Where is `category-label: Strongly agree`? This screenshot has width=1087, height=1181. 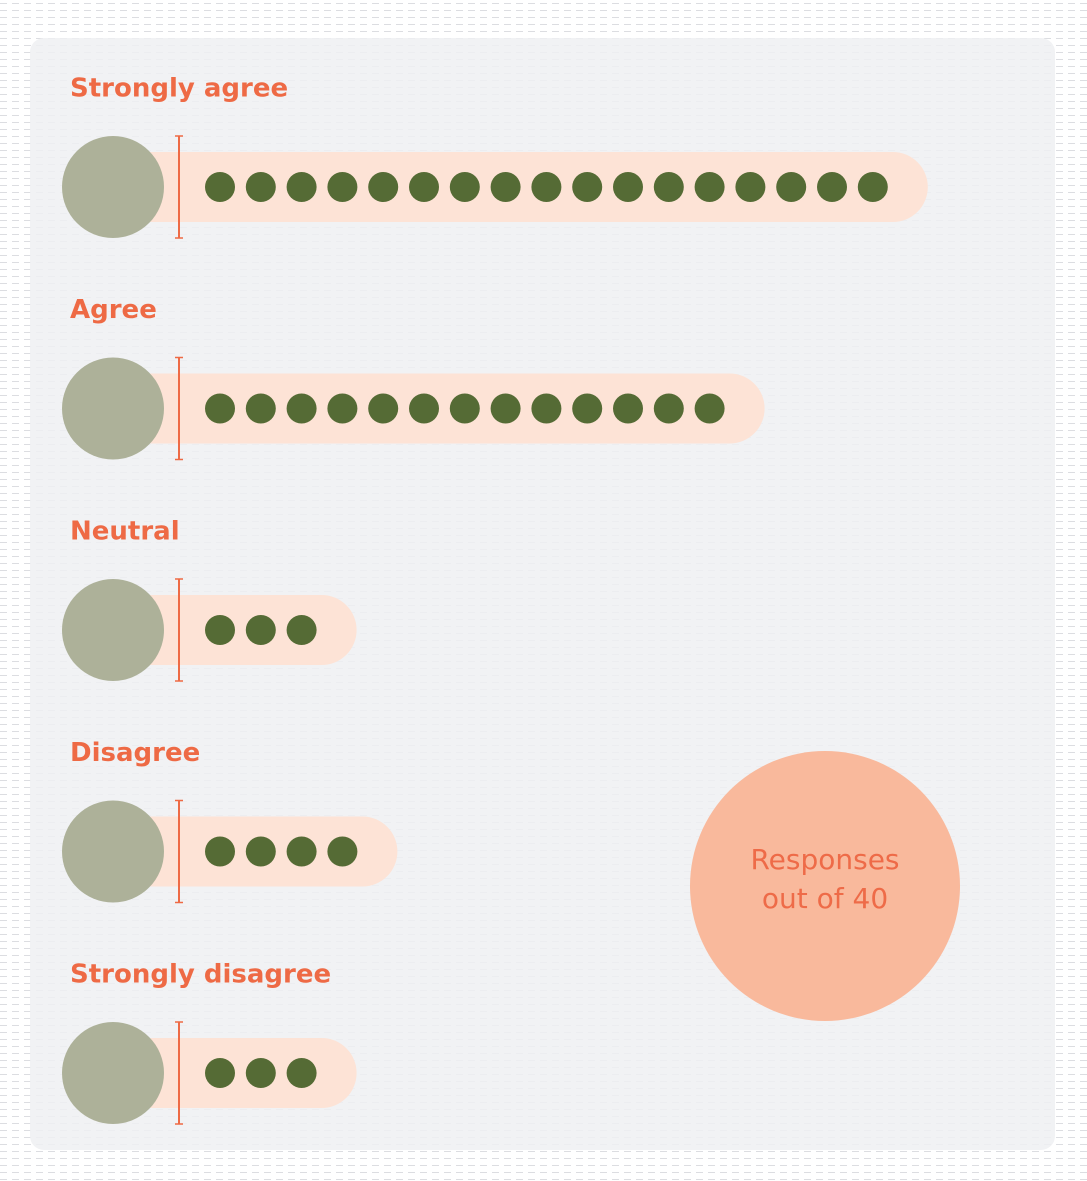 category-label: Strongly agree is located at coordinates (179, 89).